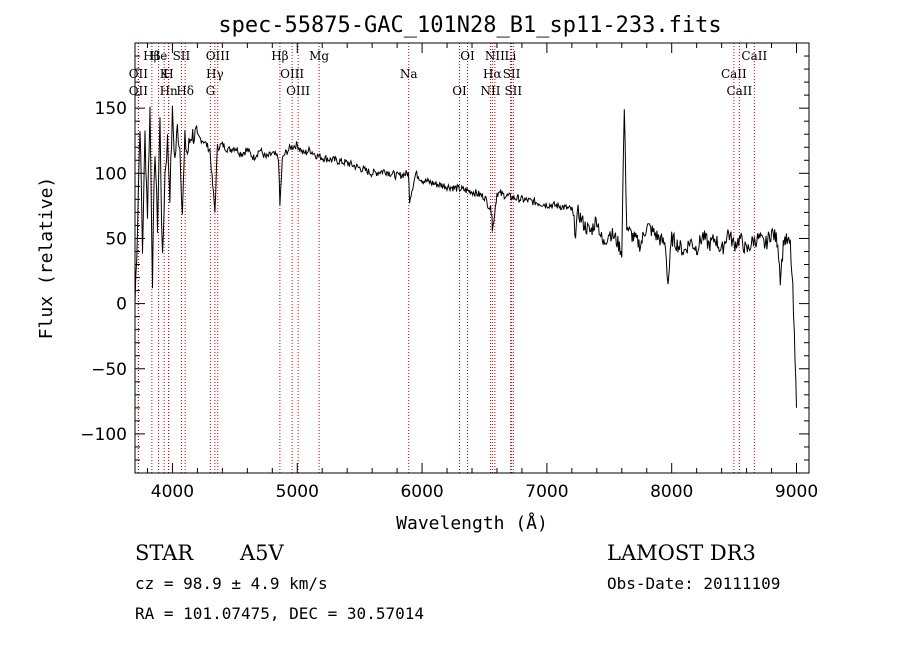 Image resolution: width=900 pixels, height=649 pixels. Describe the element at coordinates (215, 74) in the screenshot. I see `spectral-line-label: Hγ` at that location.